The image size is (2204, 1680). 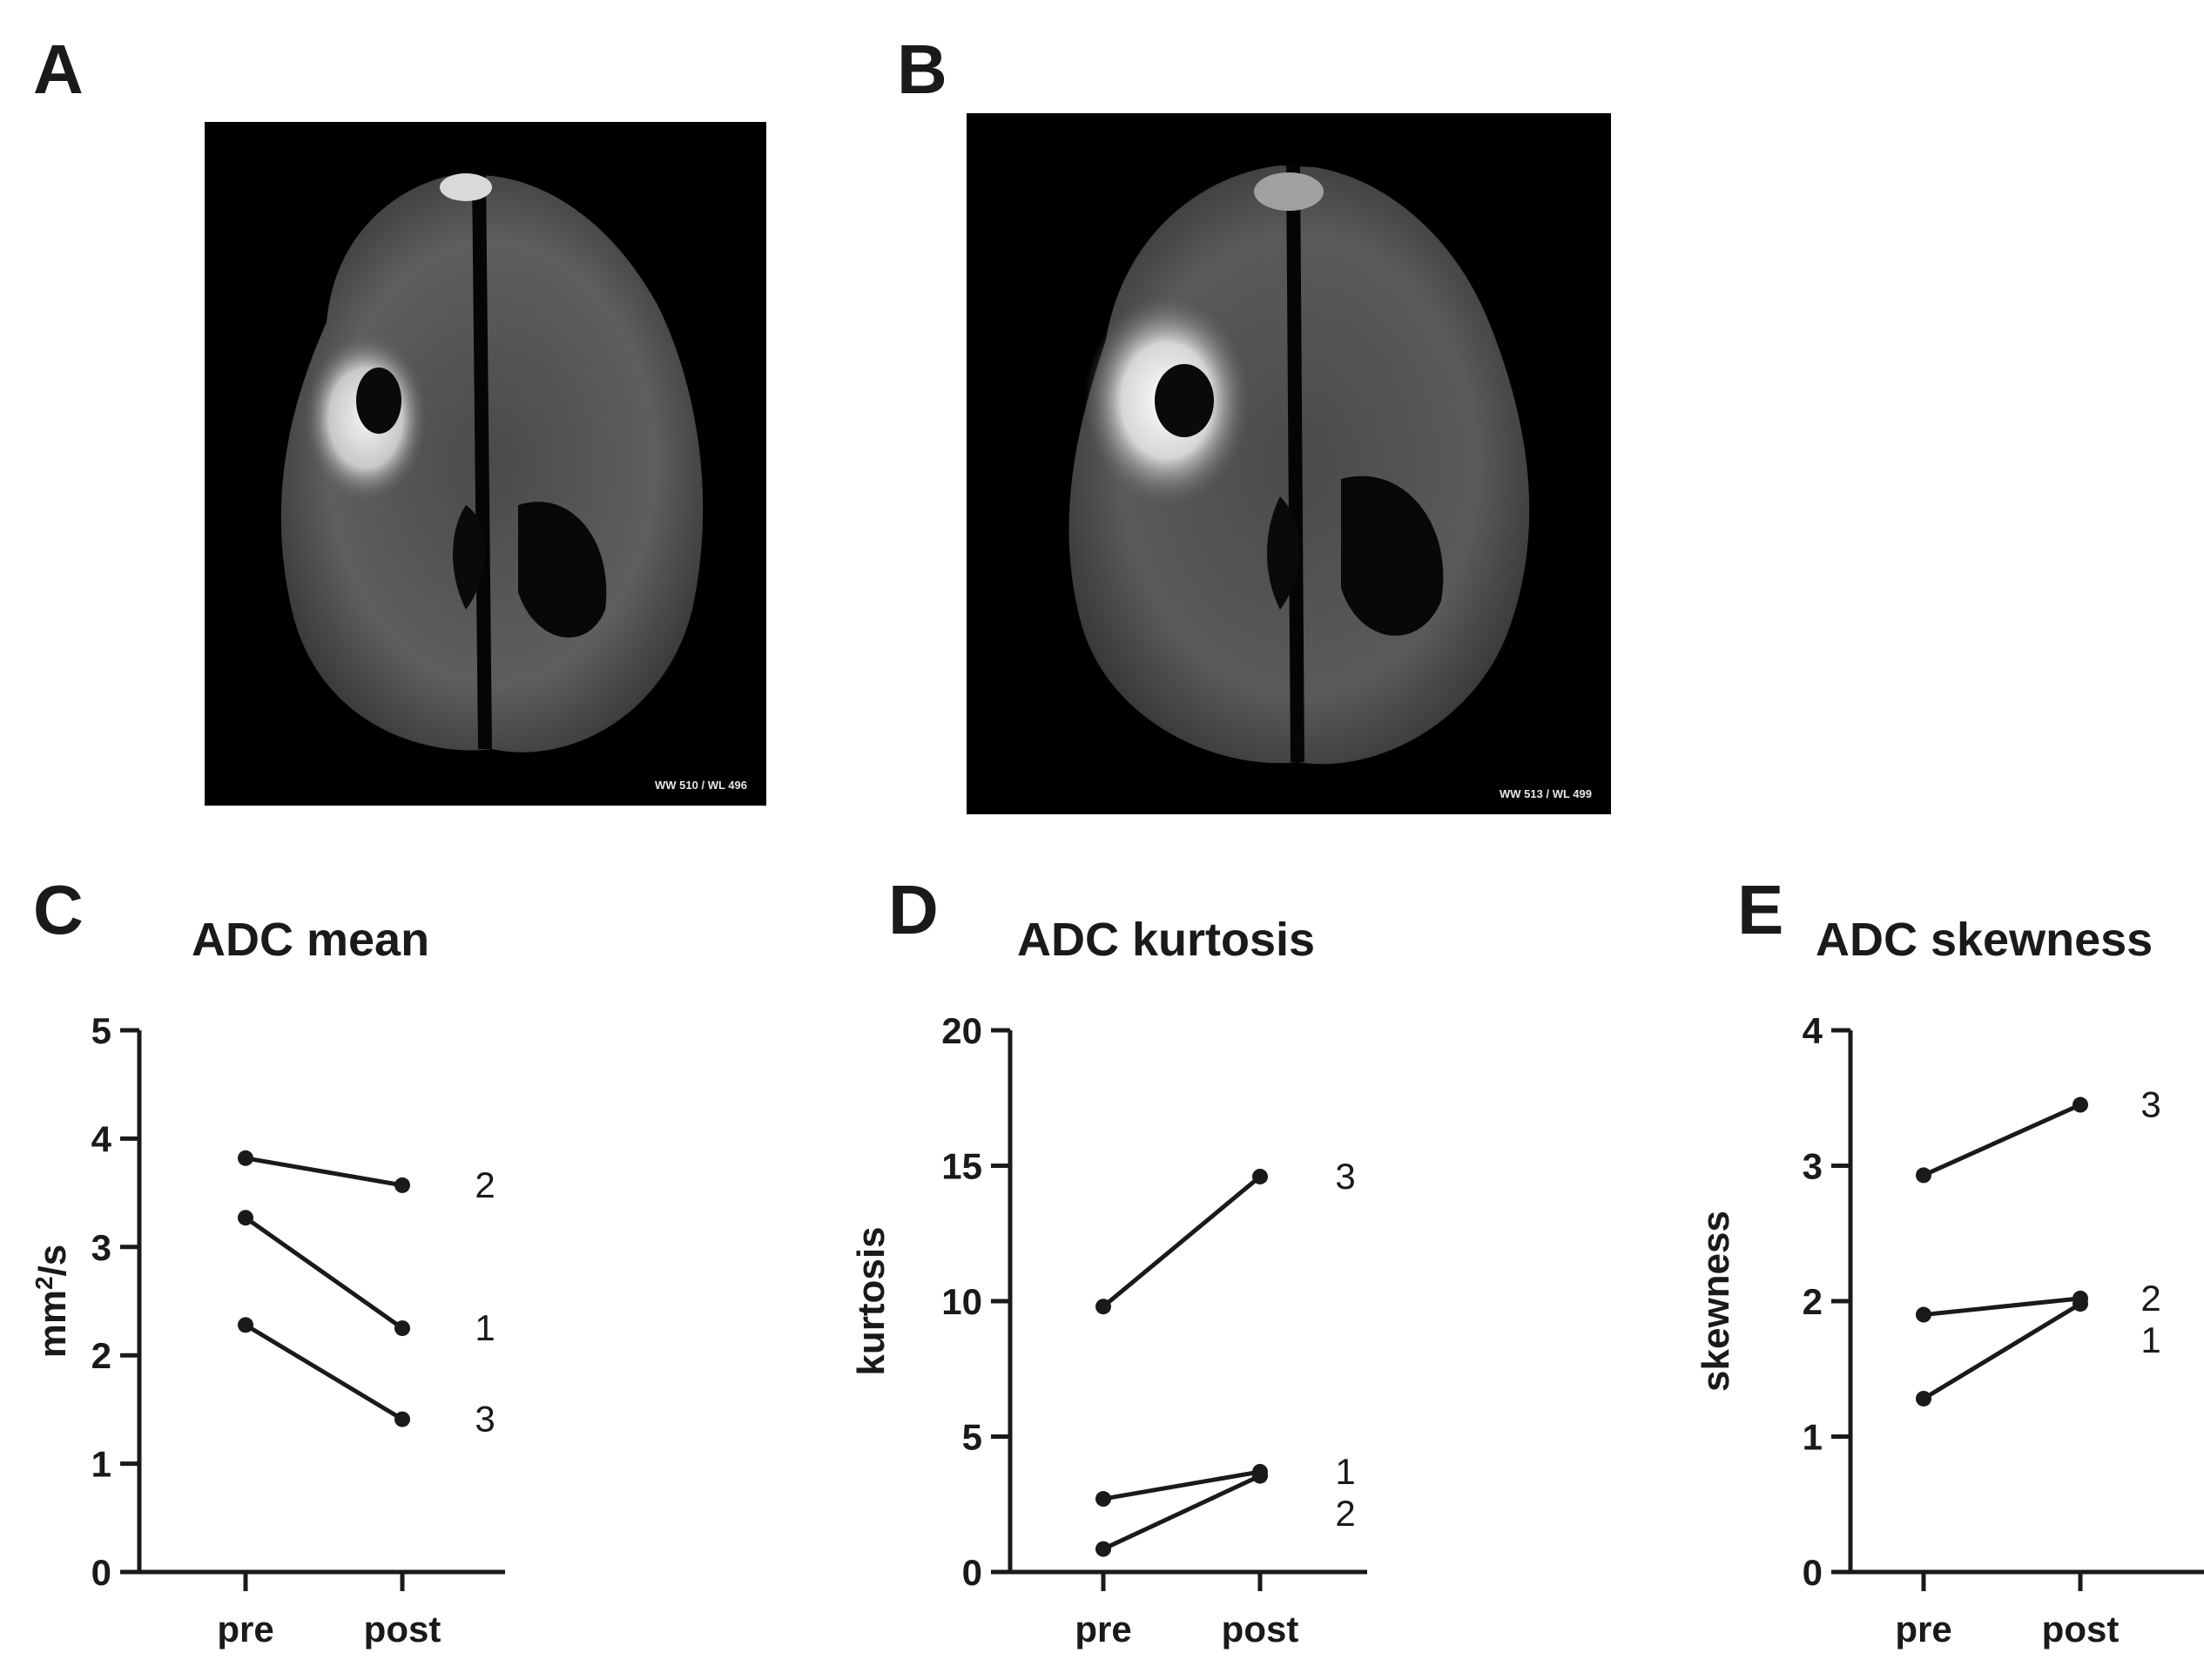 I want to click on series-label-e-3: 3, so click(x=2150, y=1104).